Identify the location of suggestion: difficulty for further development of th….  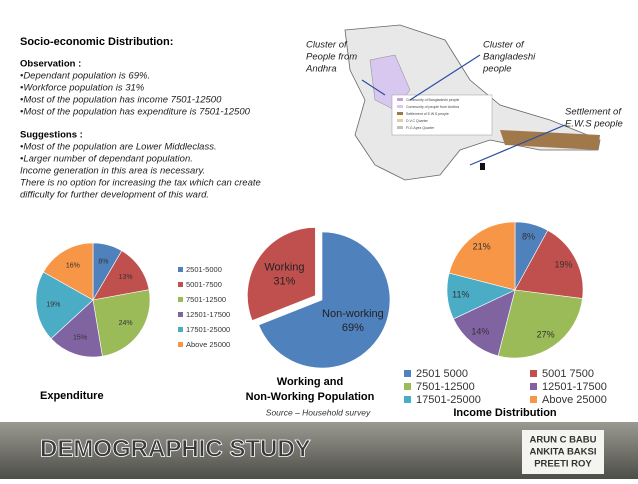
(114, 195).